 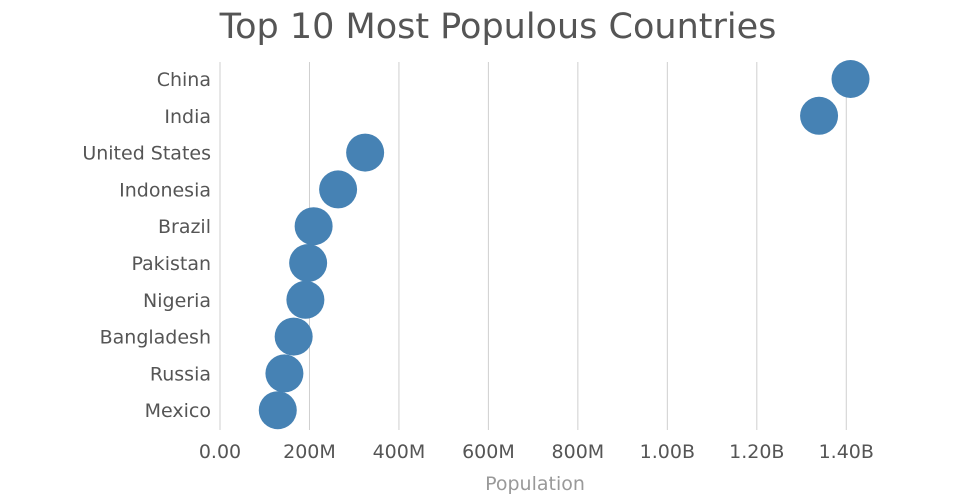 What do you see at coordinates (846, 452) in the screenshot?
I see `x-tick-label: 1.40B` at bounding box center [846, 452].